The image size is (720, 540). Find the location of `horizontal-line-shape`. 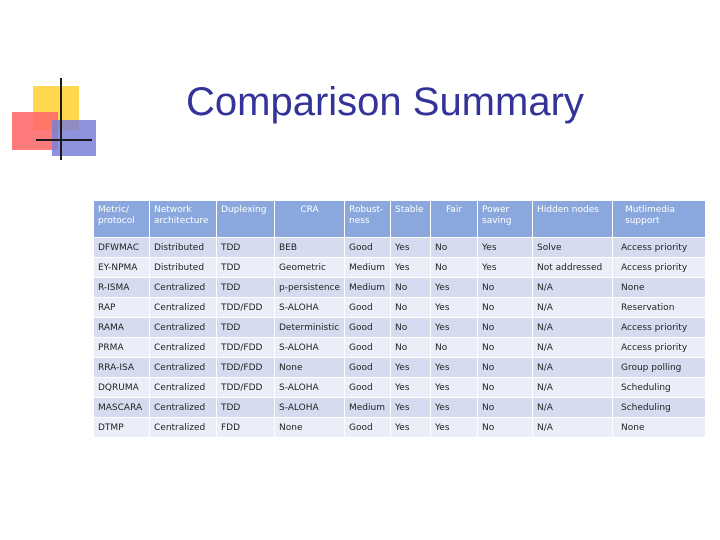

horizontal-line-shape is located at coordinates (64, 140).